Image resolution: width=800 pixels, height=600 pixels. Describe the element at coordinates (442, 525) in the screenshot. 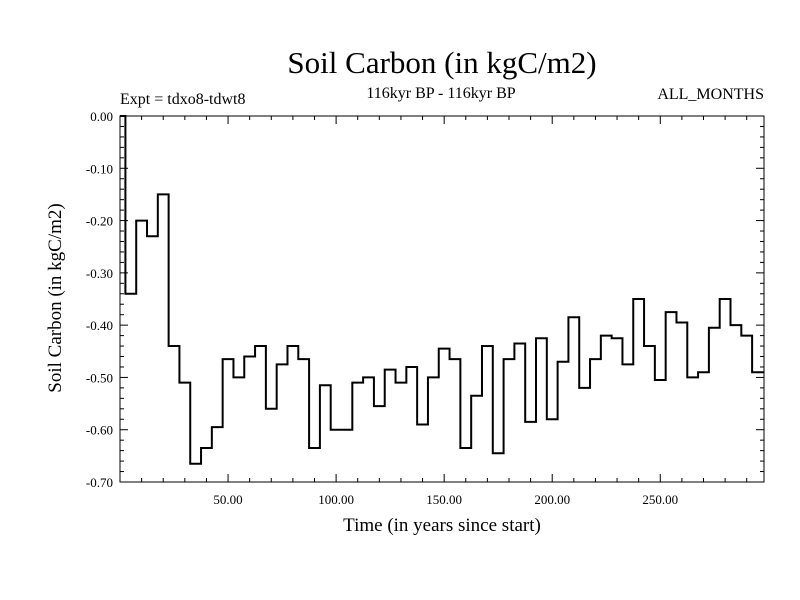

I see `x-axis-label: Time (in years since start)` at that location.